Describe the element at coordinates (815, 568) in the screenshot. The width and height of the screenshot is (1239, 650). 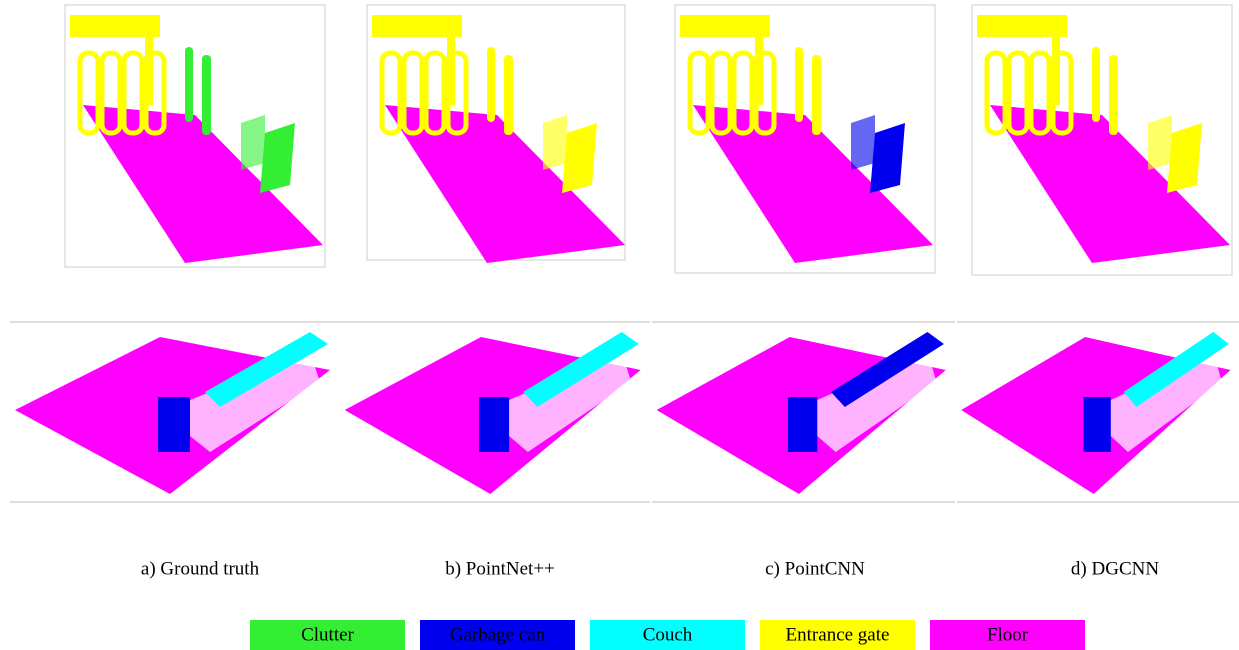
I see `caption: c) PointCNN` at that location.